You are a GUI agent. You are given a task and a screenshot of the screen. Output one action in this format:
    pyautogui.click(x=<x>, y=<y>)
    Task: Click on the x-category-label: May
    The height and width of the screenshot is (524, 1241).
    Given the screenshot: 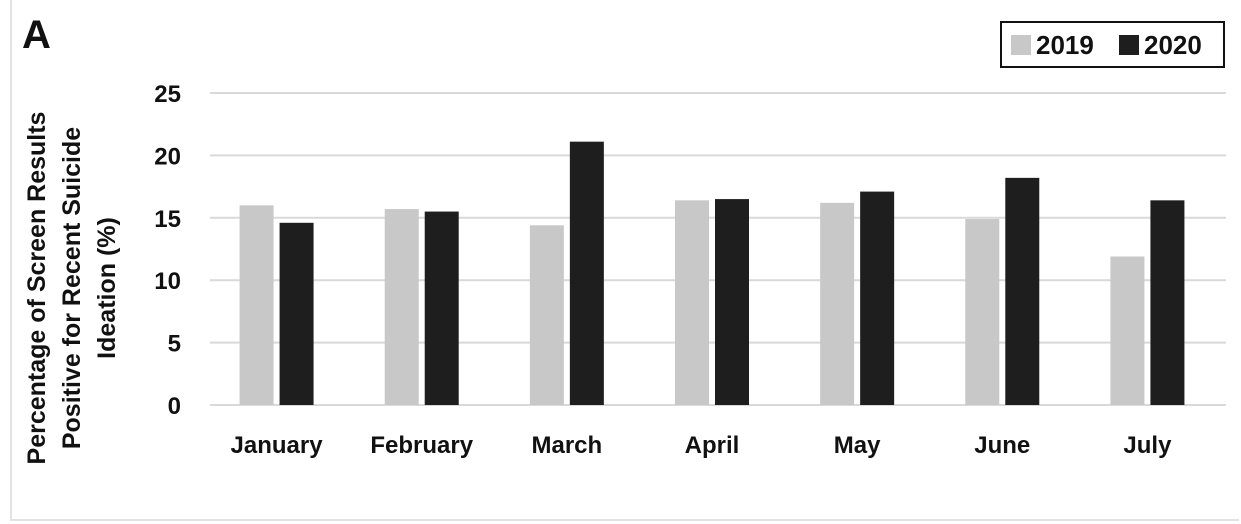 What is the action you would take?
    pyautogui.click(x=857, y=445)
    